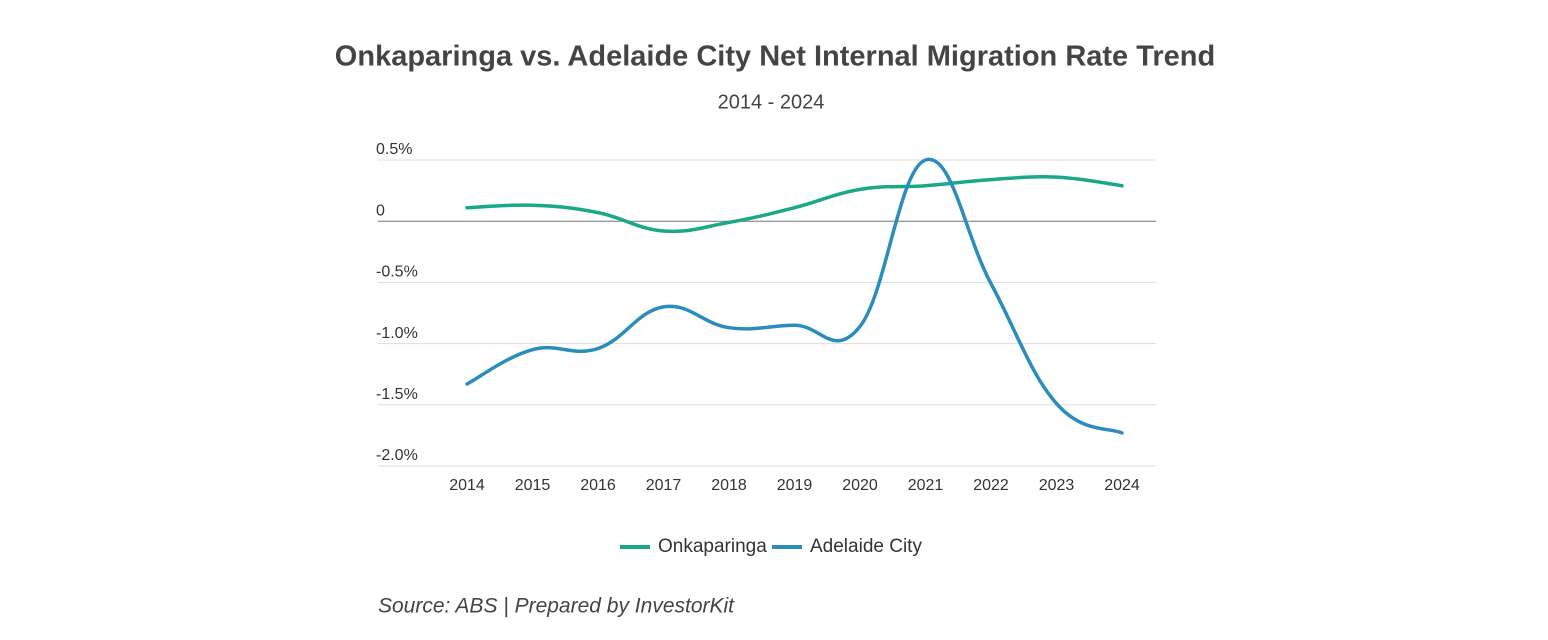  I want to click on source-note: Source: ABS | Prepared by InvestorKit, so click(556, 606).